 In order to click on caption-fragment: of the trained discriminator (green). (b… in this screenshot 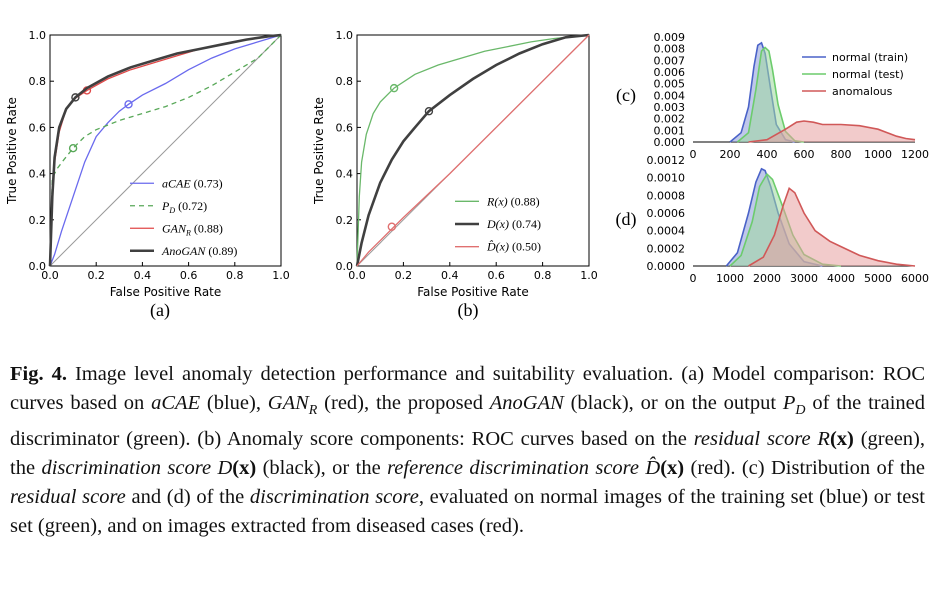, I will do `click(467, 421)`.